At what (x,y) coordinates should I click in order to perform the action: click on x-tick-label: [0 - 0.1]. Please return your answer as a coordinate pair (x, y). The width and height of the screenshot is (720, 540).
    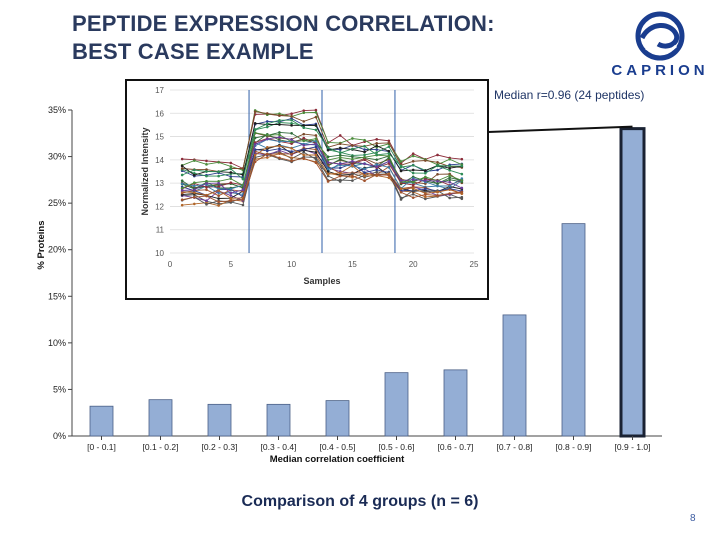
    Looking at the image, I should click on (101, 447).